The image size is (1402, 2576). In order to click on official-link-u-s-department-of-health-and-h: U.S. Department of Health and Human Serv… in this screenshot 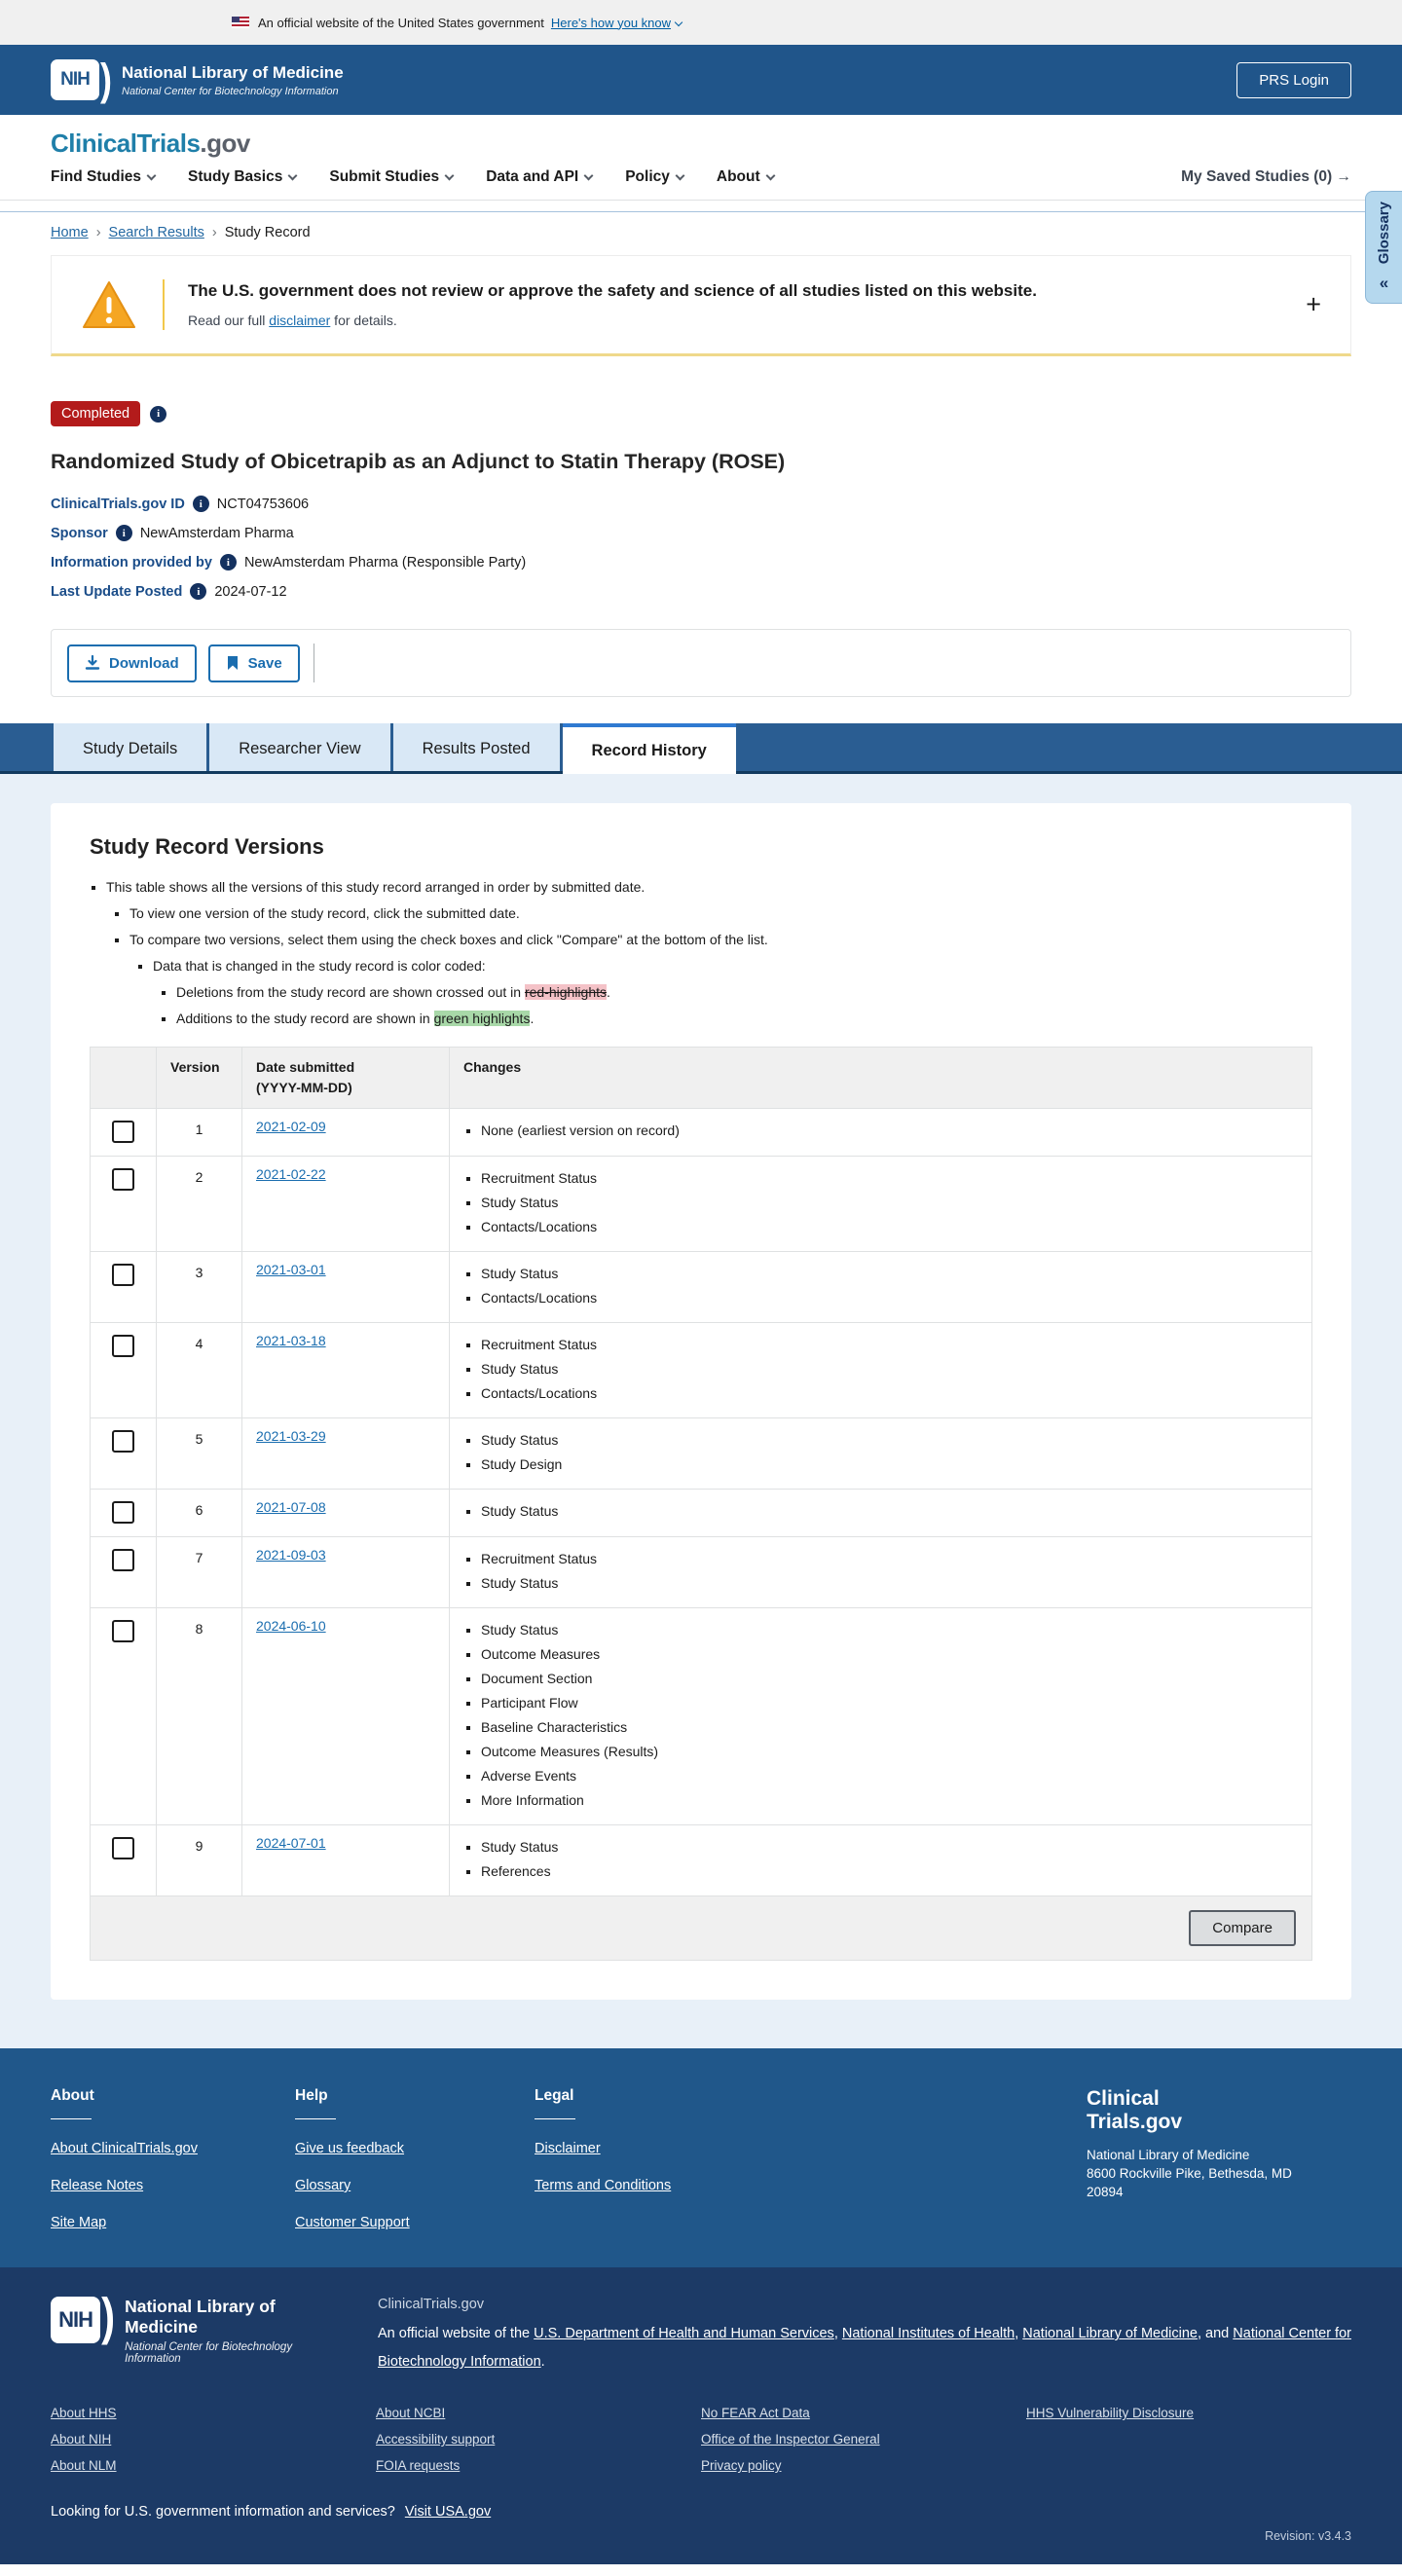, I will do `click(684, 2333)`.